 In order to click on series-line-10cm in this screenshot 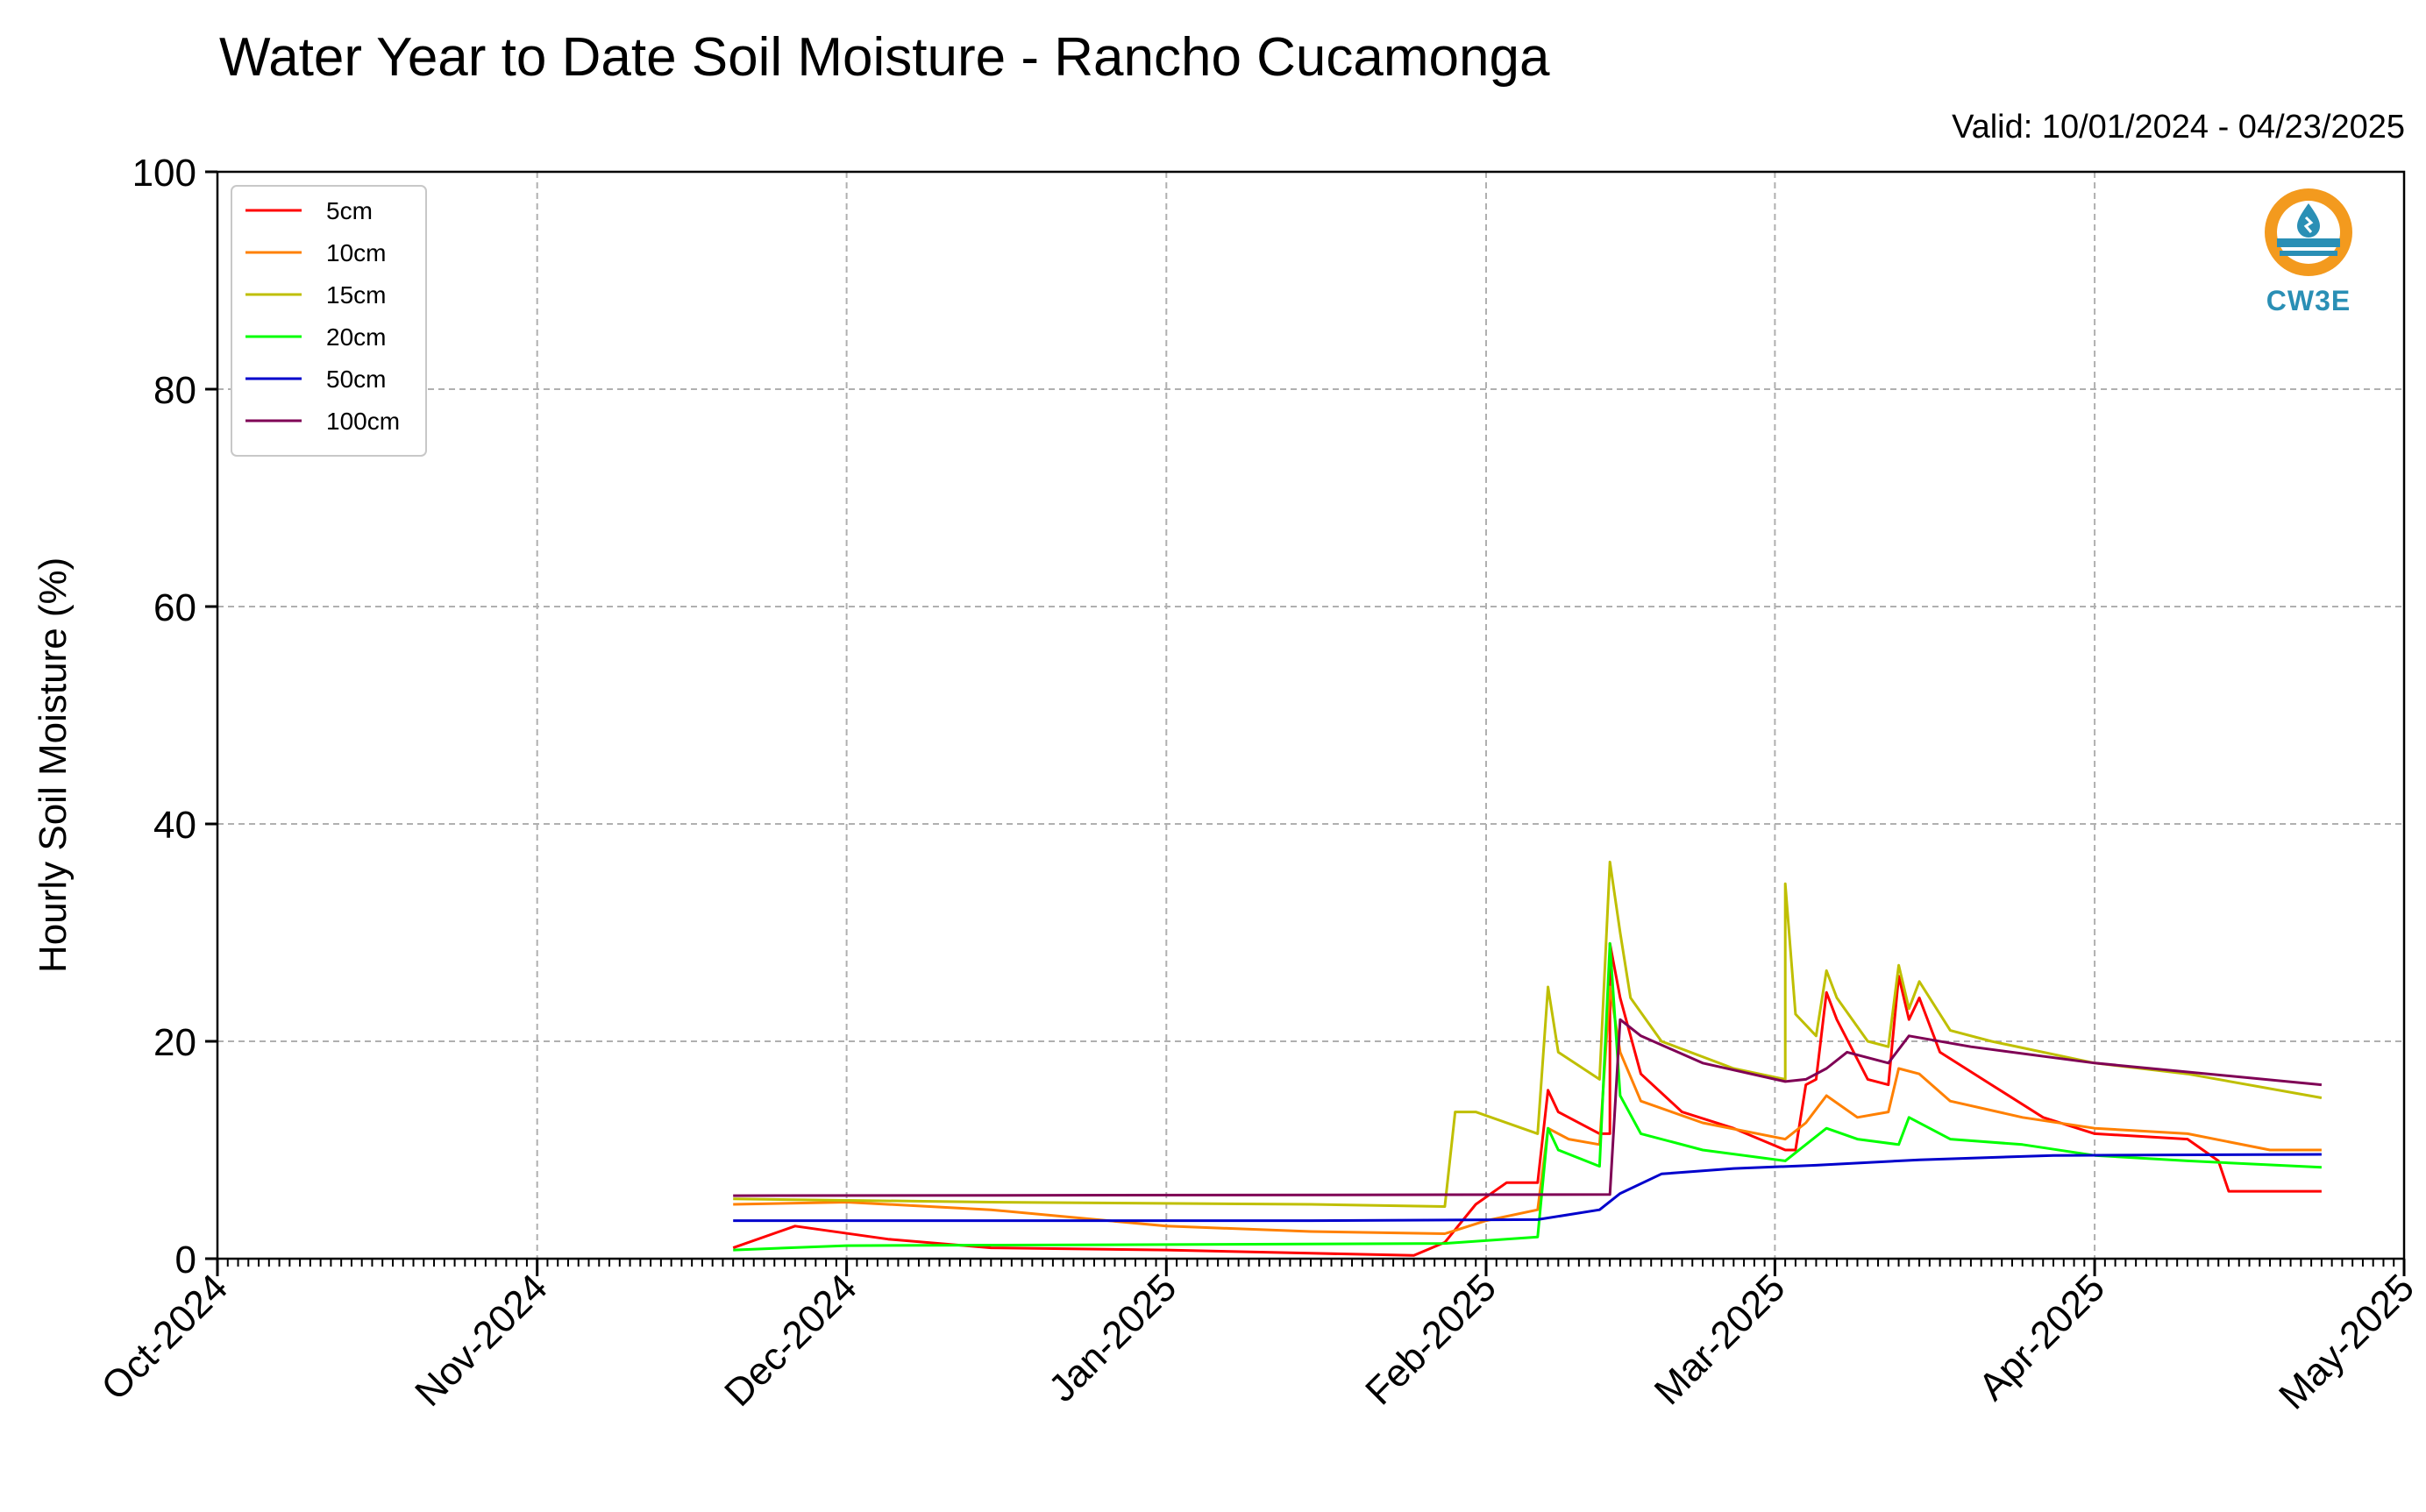, I will do `click(1527, 1110)`.